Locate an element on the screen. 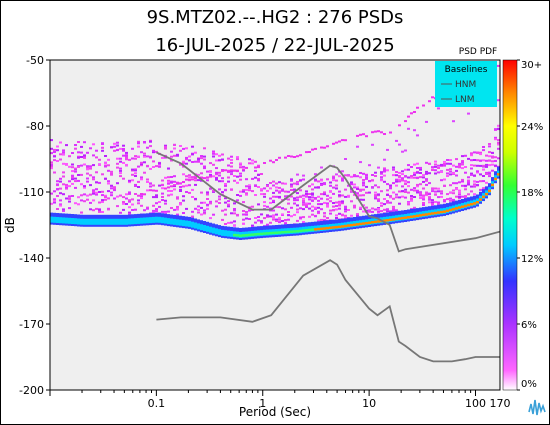  y-tick-label: -200 is located at coordinates (31, 390).